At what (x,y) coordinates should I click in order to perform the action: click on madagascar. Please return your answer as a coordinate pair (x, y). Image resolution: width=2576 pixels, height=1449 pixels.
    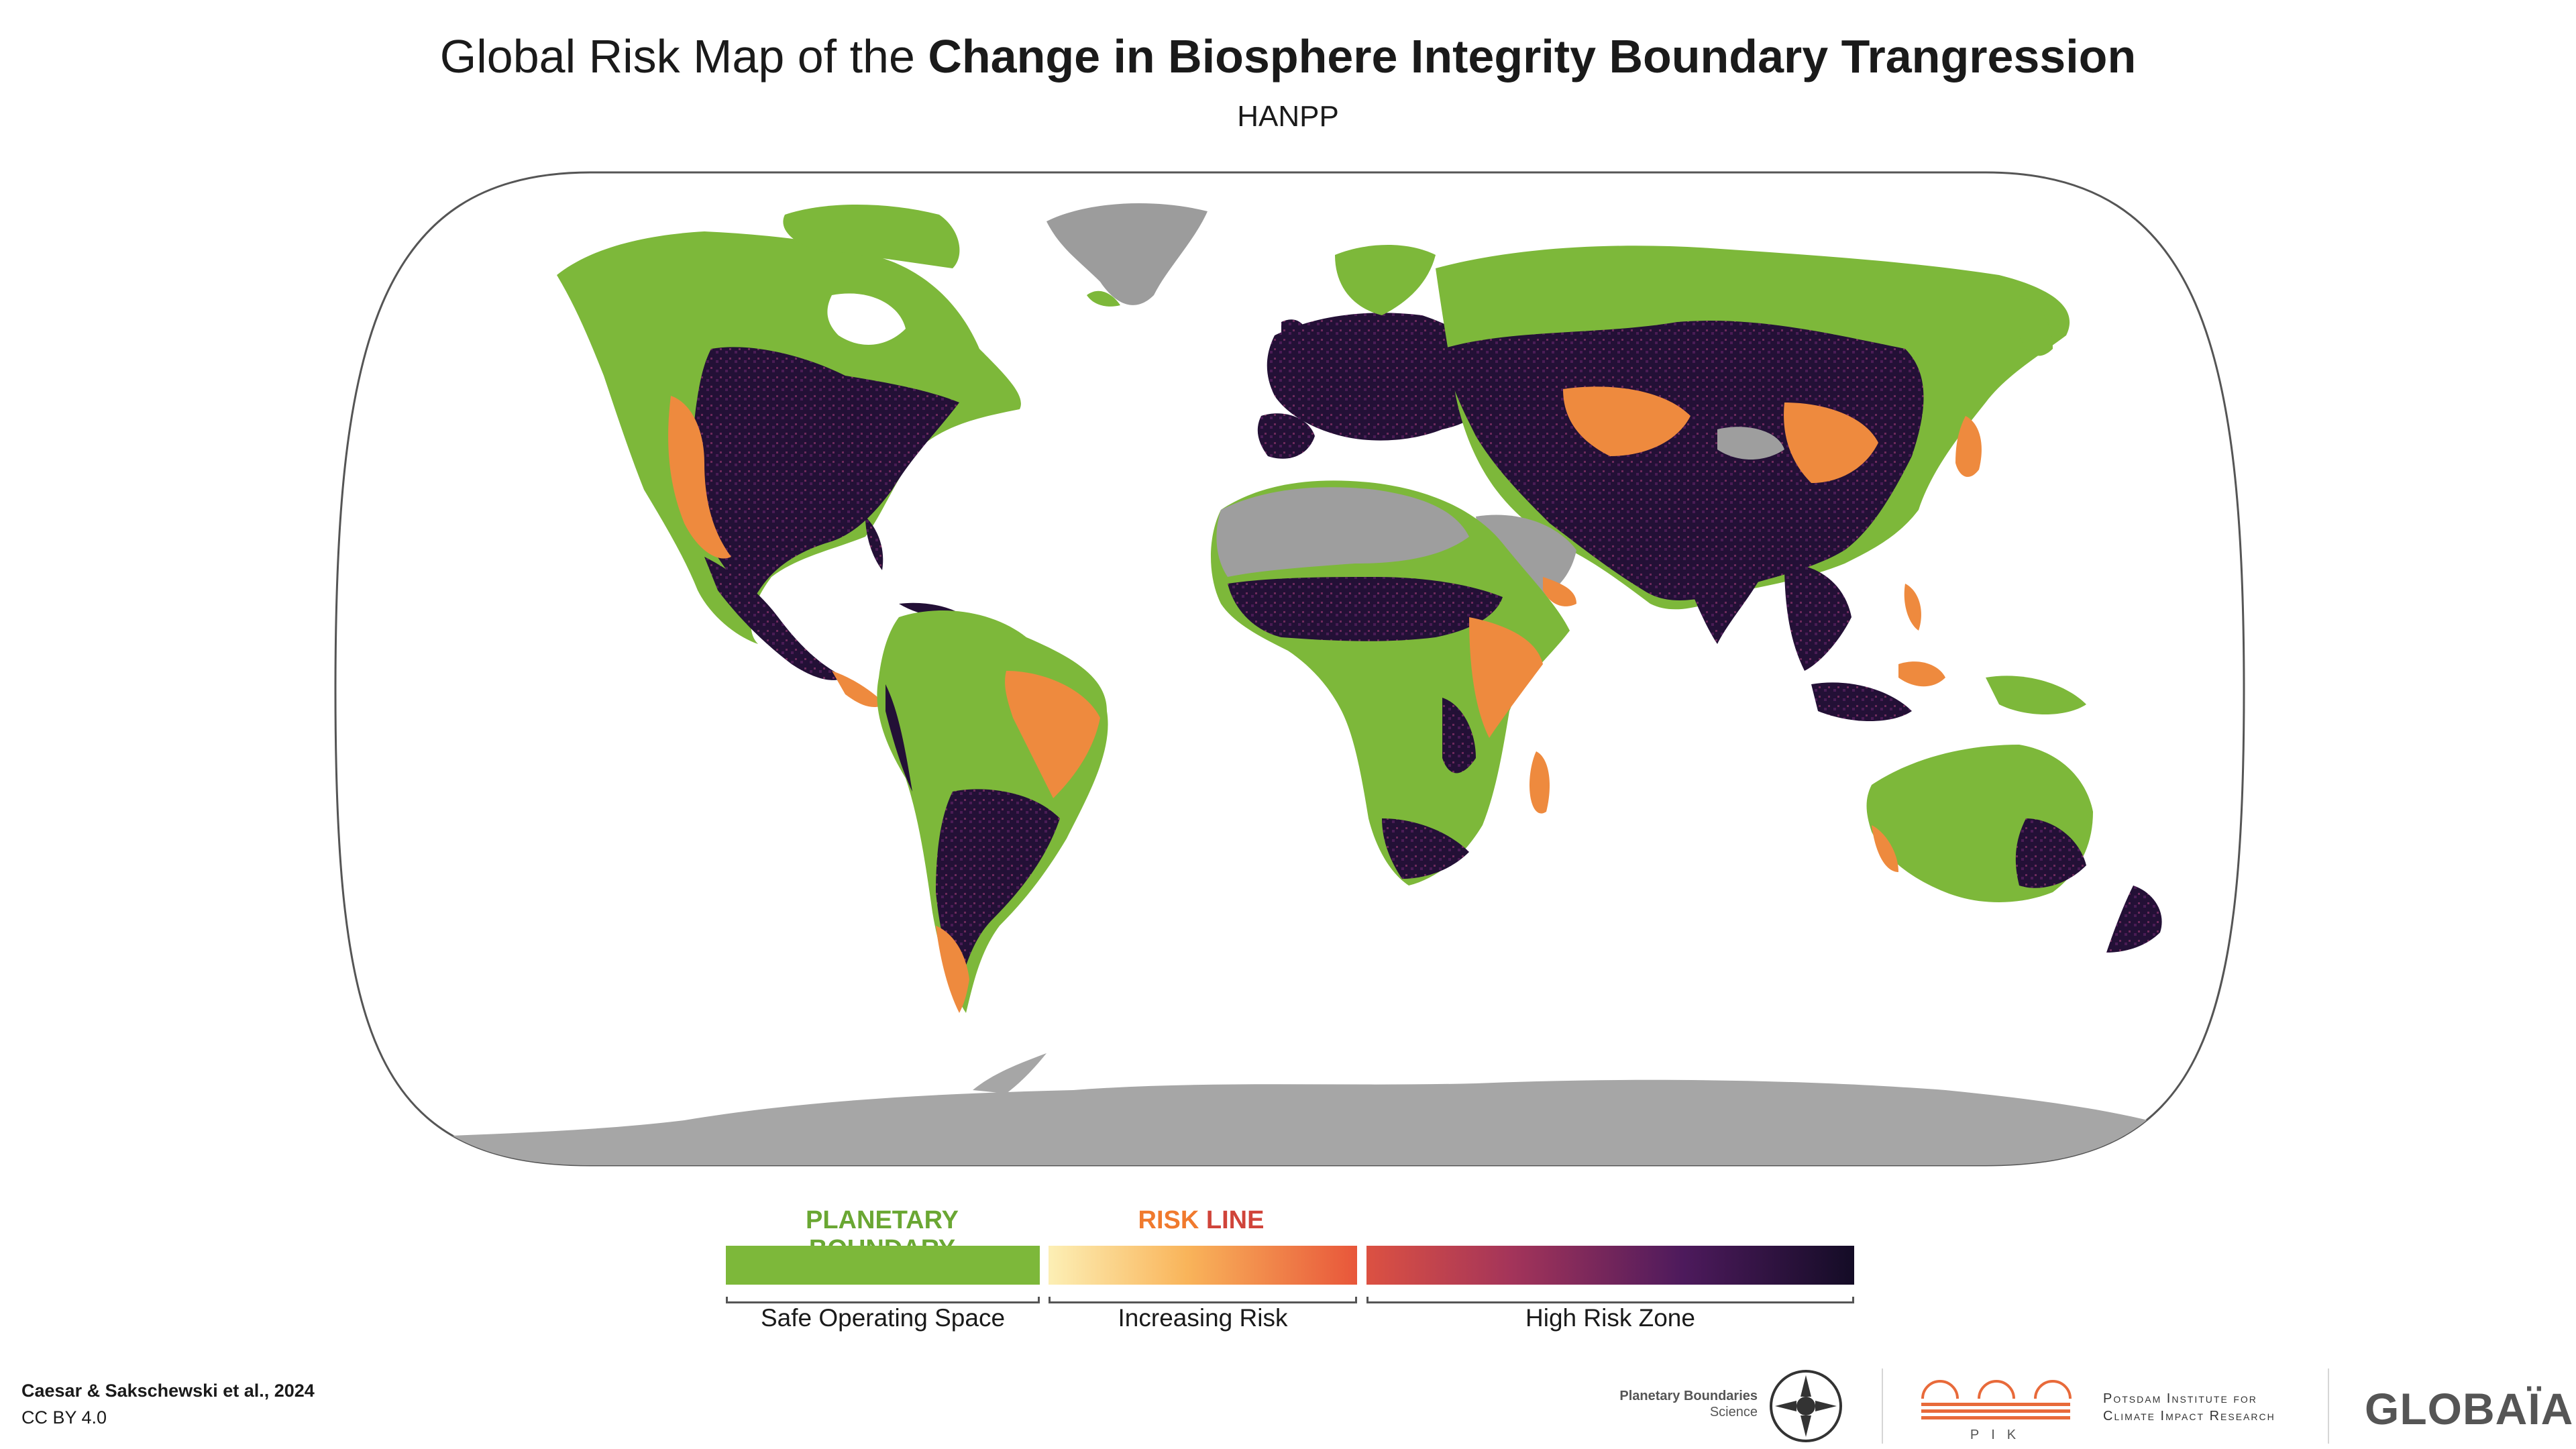
    Looking at the image, I should click on (1539, 782).